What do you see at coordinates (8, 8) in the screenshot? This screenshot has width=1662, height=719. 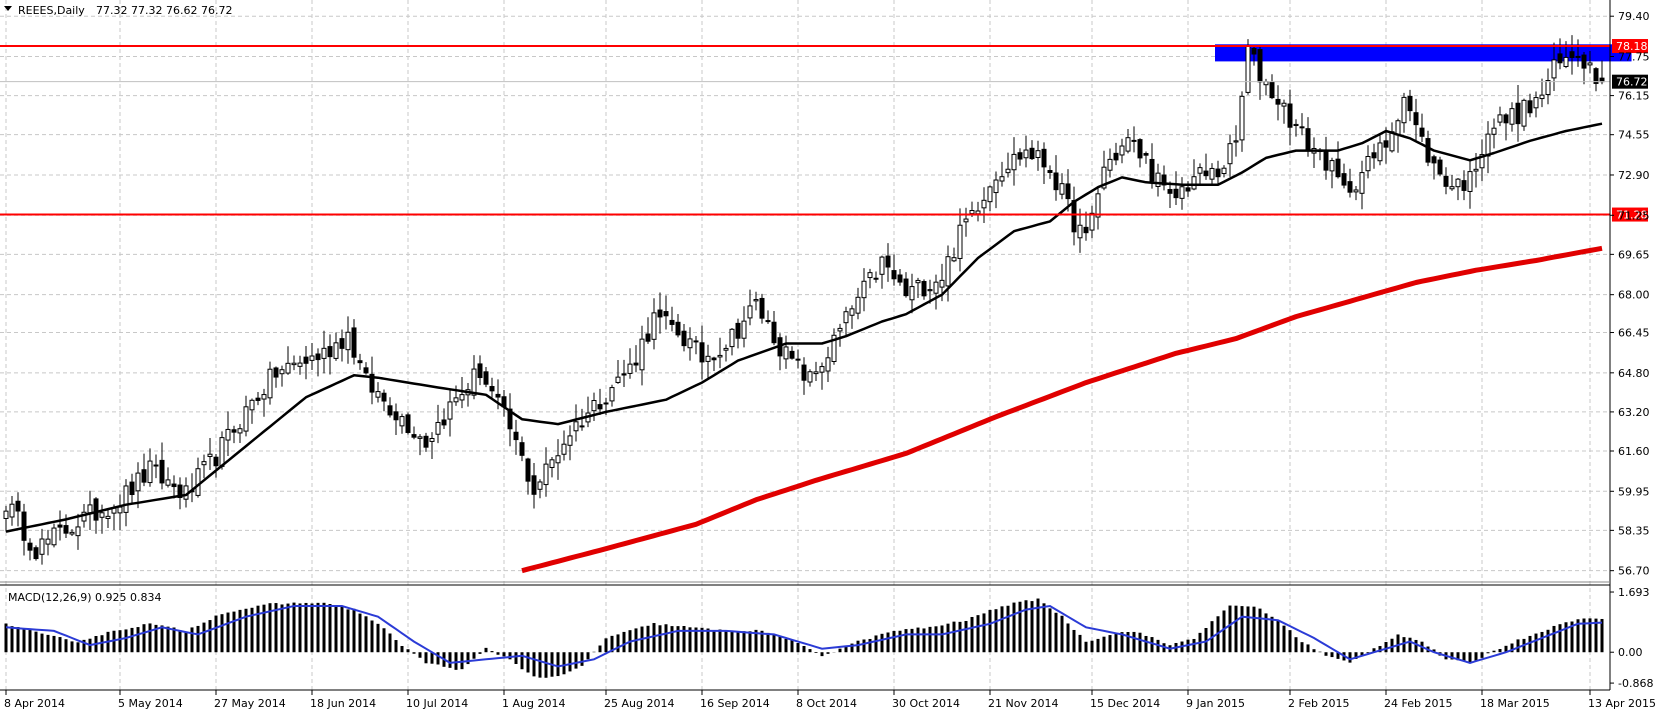 I see `dropdown-triangle-icon` at bounding box center [8, 8].